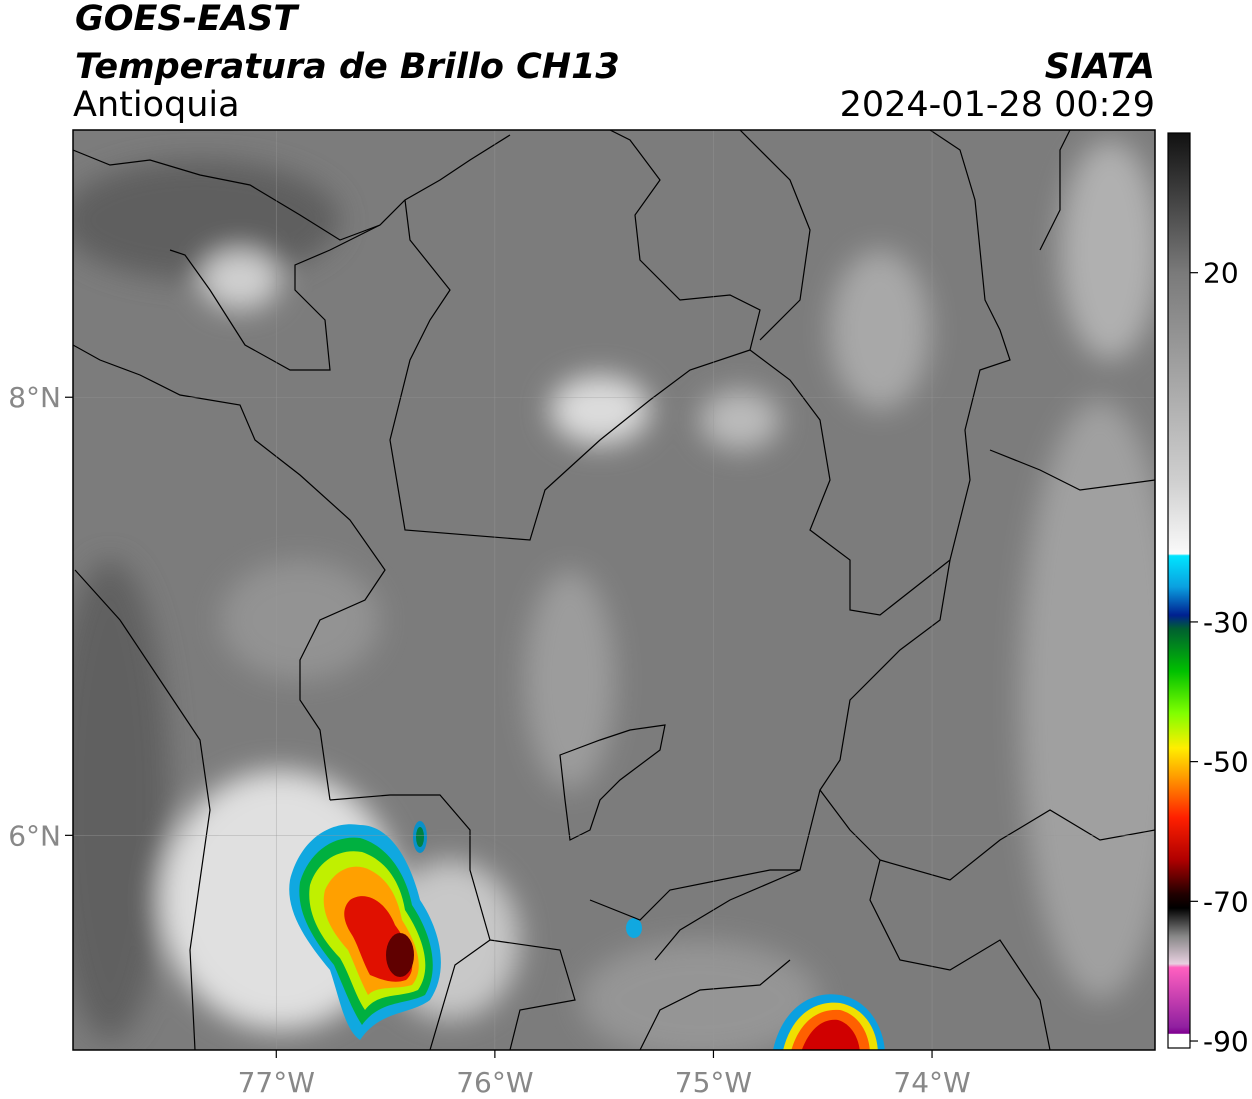 The image size is (1252, 1099). Describe the element at coordinates (1226, 1041) in the screenshot. I see `colorbar-tick-label: -90` at that location.